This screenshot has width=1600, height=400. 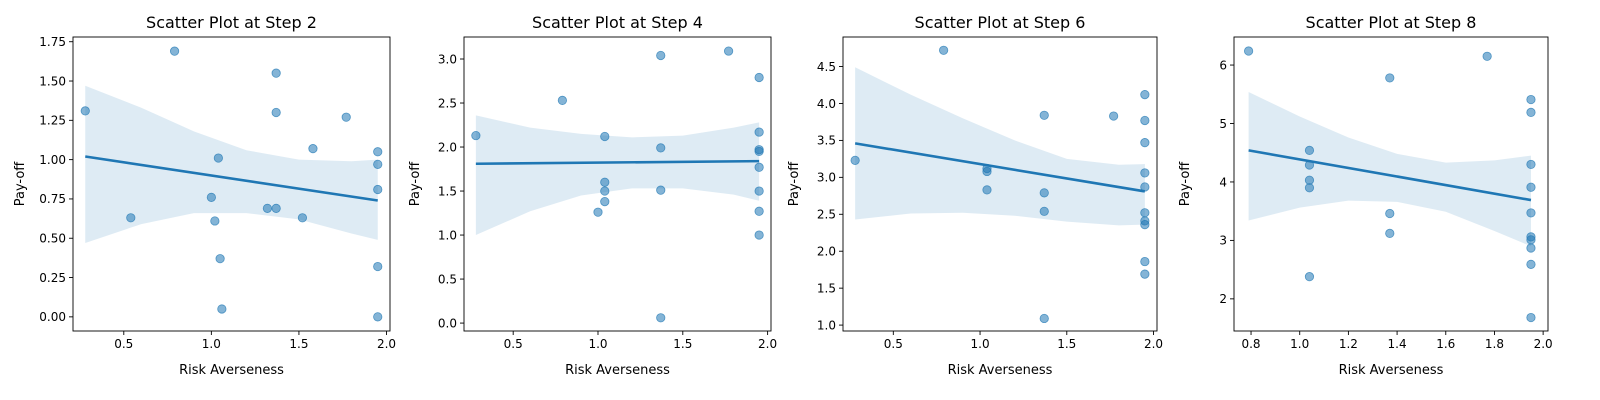 What do you see at coordinates (1250, 344) in the screenshot?
I see `x-tick-label: 0.8` at bounding box center [1250, 344].